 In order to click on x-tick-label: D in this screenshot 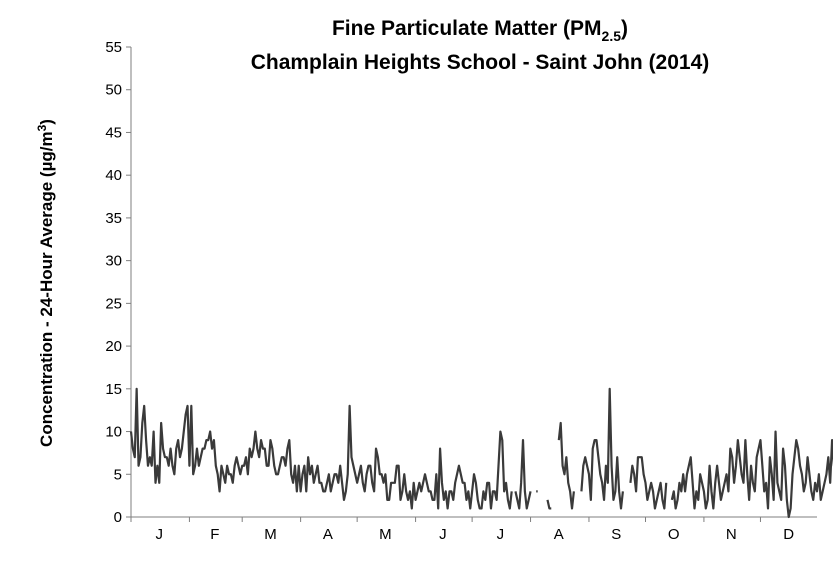, I will do `click(788, 534)`.